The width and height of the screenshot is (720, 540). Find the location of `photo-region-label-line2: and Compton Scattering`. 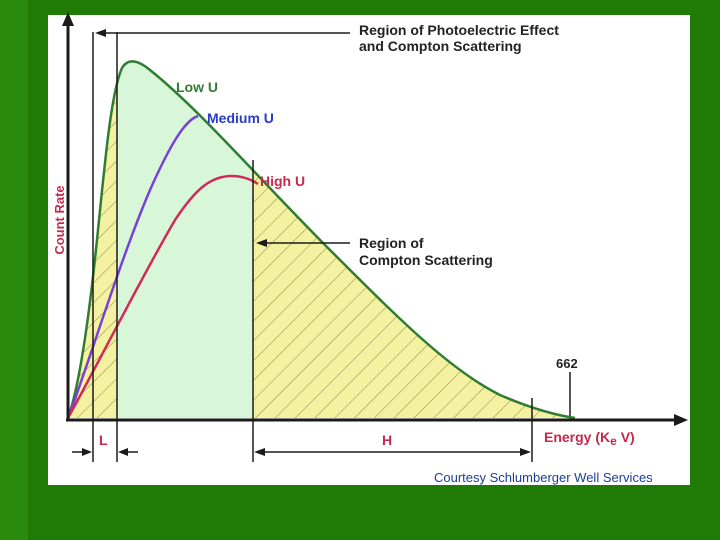

photo-region-label-line2: and Compton Scattering is located at coordinates (440, 46).